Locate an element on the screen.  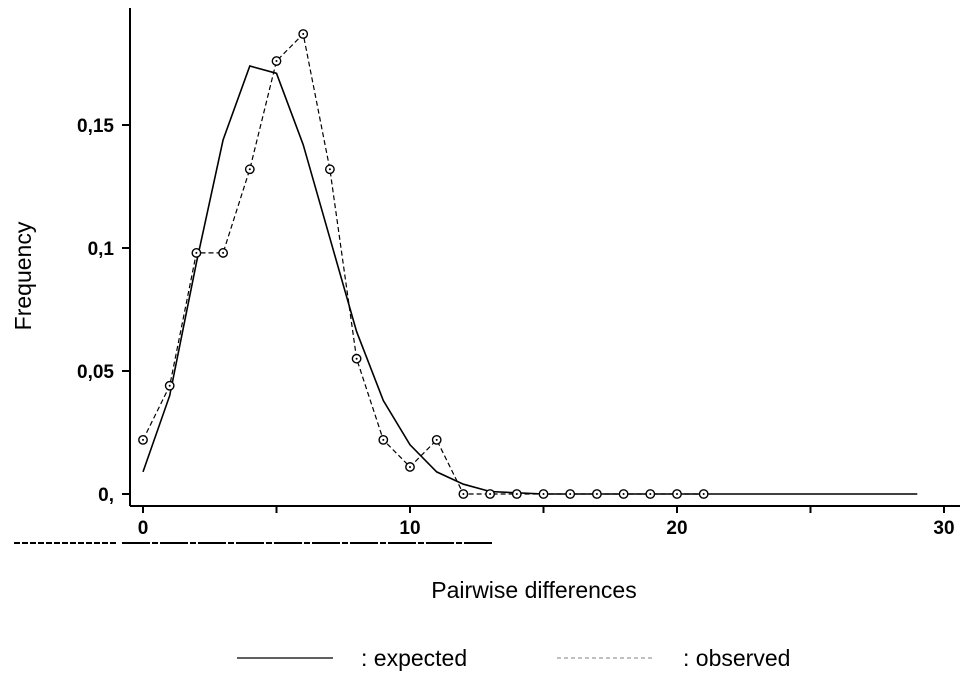
x-axis-ticks: 0 10 20 30 is located at coordinates (546, 522).